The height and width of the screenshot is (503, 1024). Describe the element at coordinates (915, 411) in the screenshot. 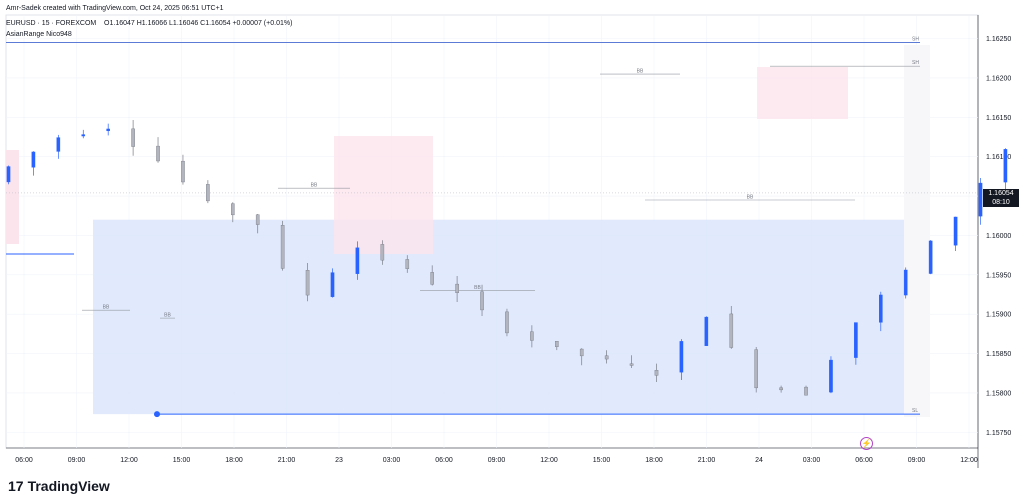

I see `level-label: SL` at that location.